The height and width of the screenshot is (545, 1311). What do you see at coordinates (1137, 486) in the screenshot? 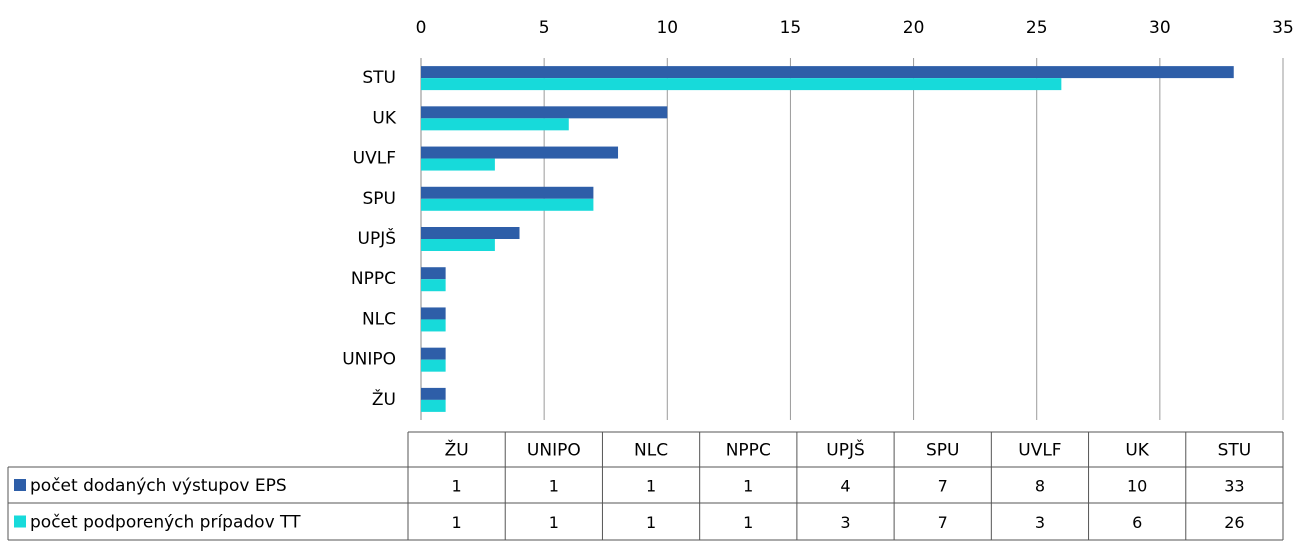
I see `table-value: 10` at bounding box center [1137, 486].